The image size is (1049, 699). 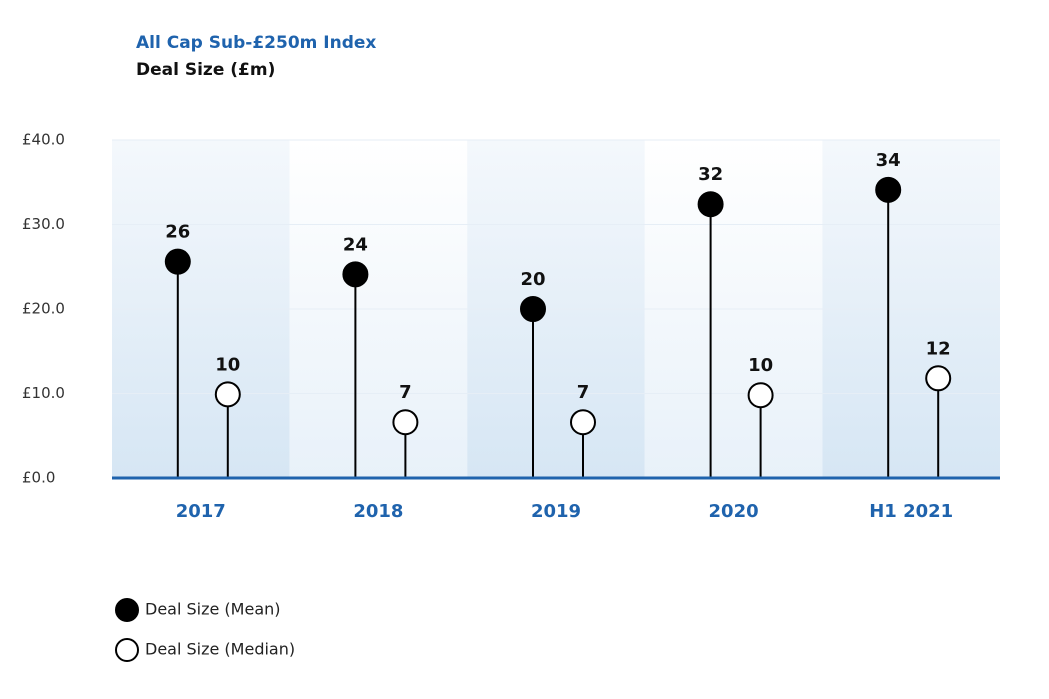 What do you see at coordinates (43, 309) in the screenshot?
I see `y-tick-label: £20.0` at bounding box center [43, 309].